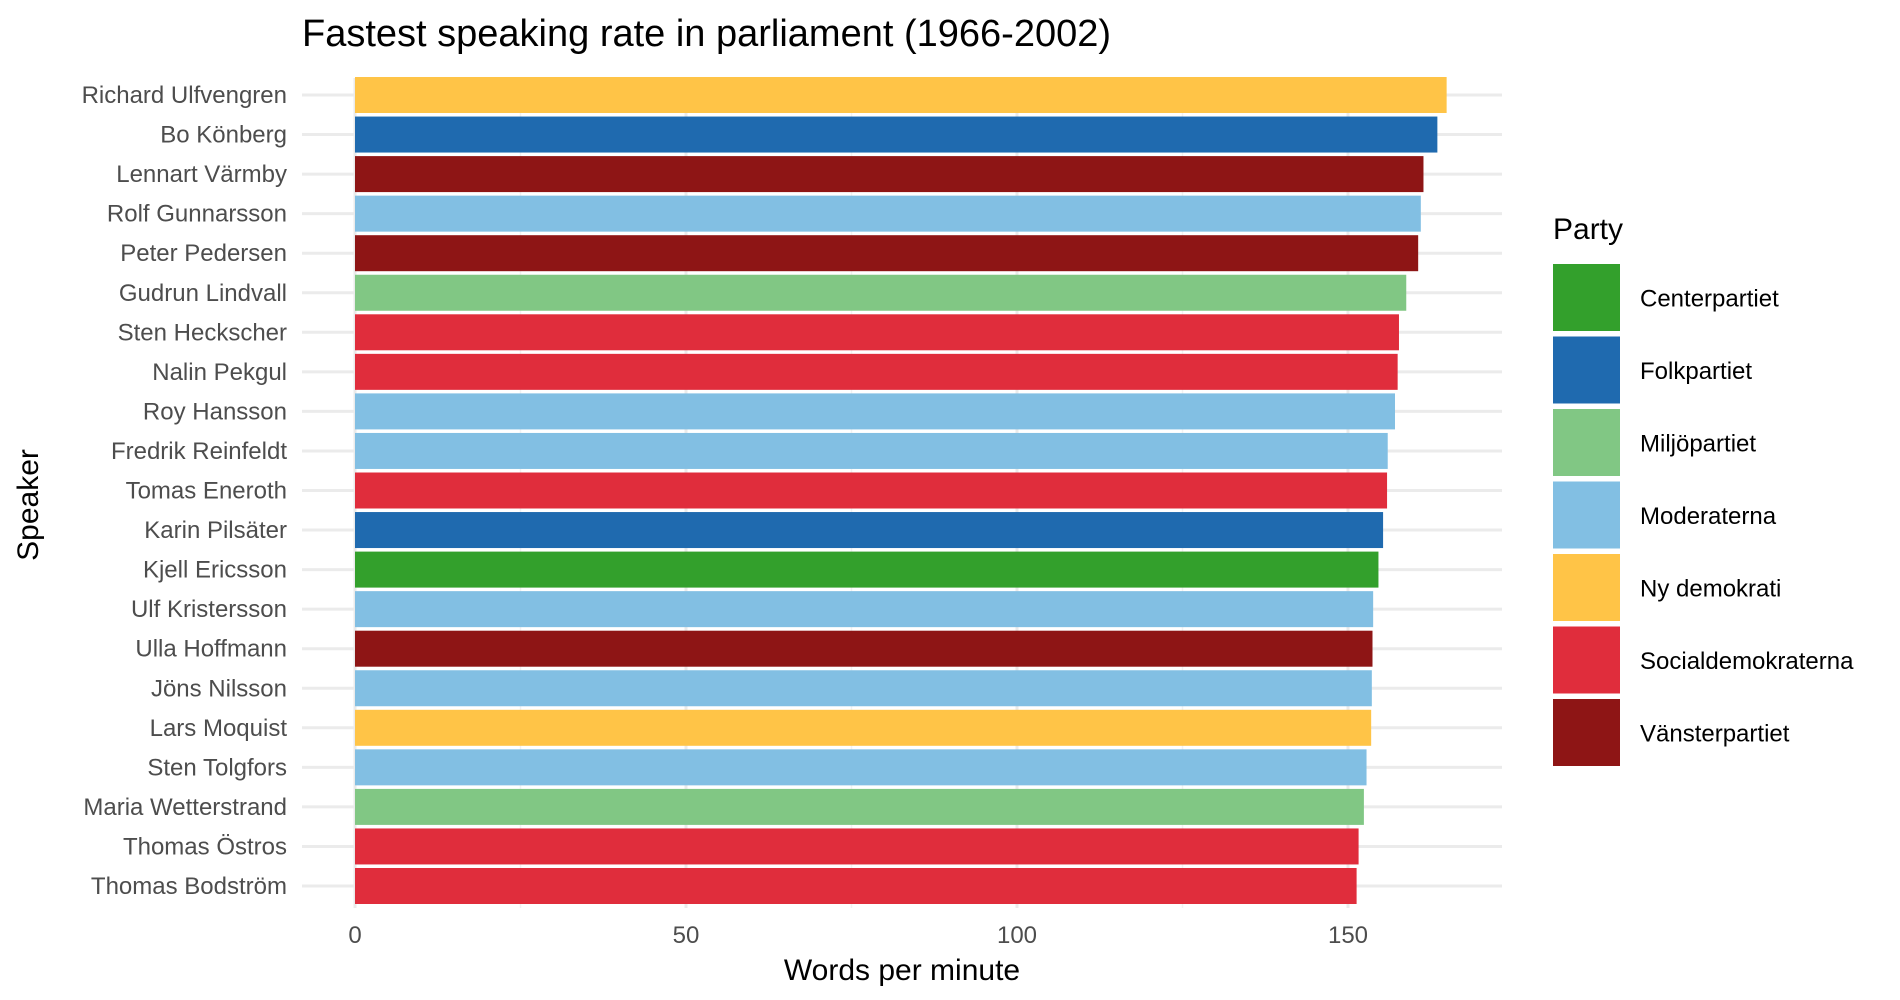 This screenshot has height=1000, width=1900. What do you see at coordinates (1710, 589) in the screenshot?
I see `legend-label: Ny demokrati` at bounding box center [1710, 589].